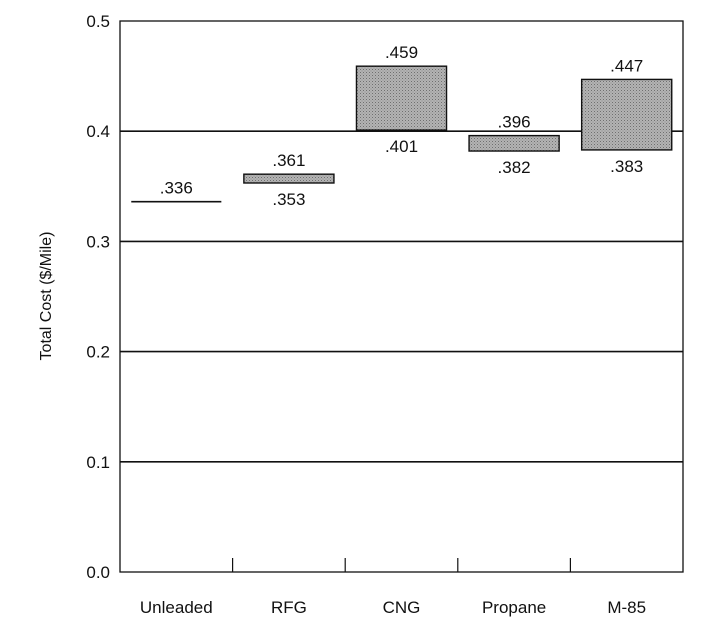  I want to click on low-value-label: .382, so click(514, 167).